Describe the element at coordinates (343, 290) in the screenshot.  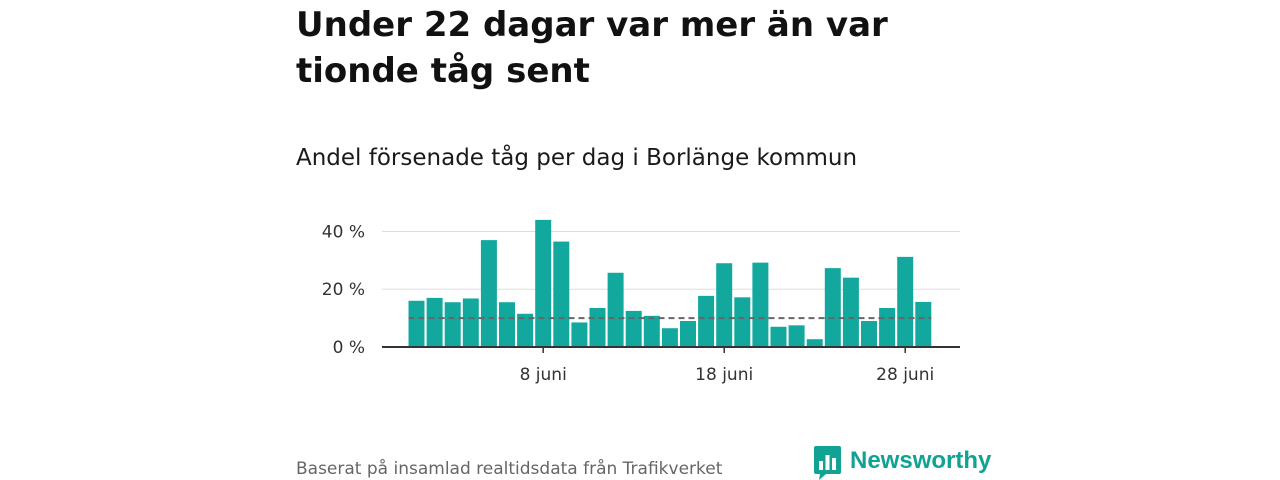
I see `y-tick-label: 20 %` at that location.